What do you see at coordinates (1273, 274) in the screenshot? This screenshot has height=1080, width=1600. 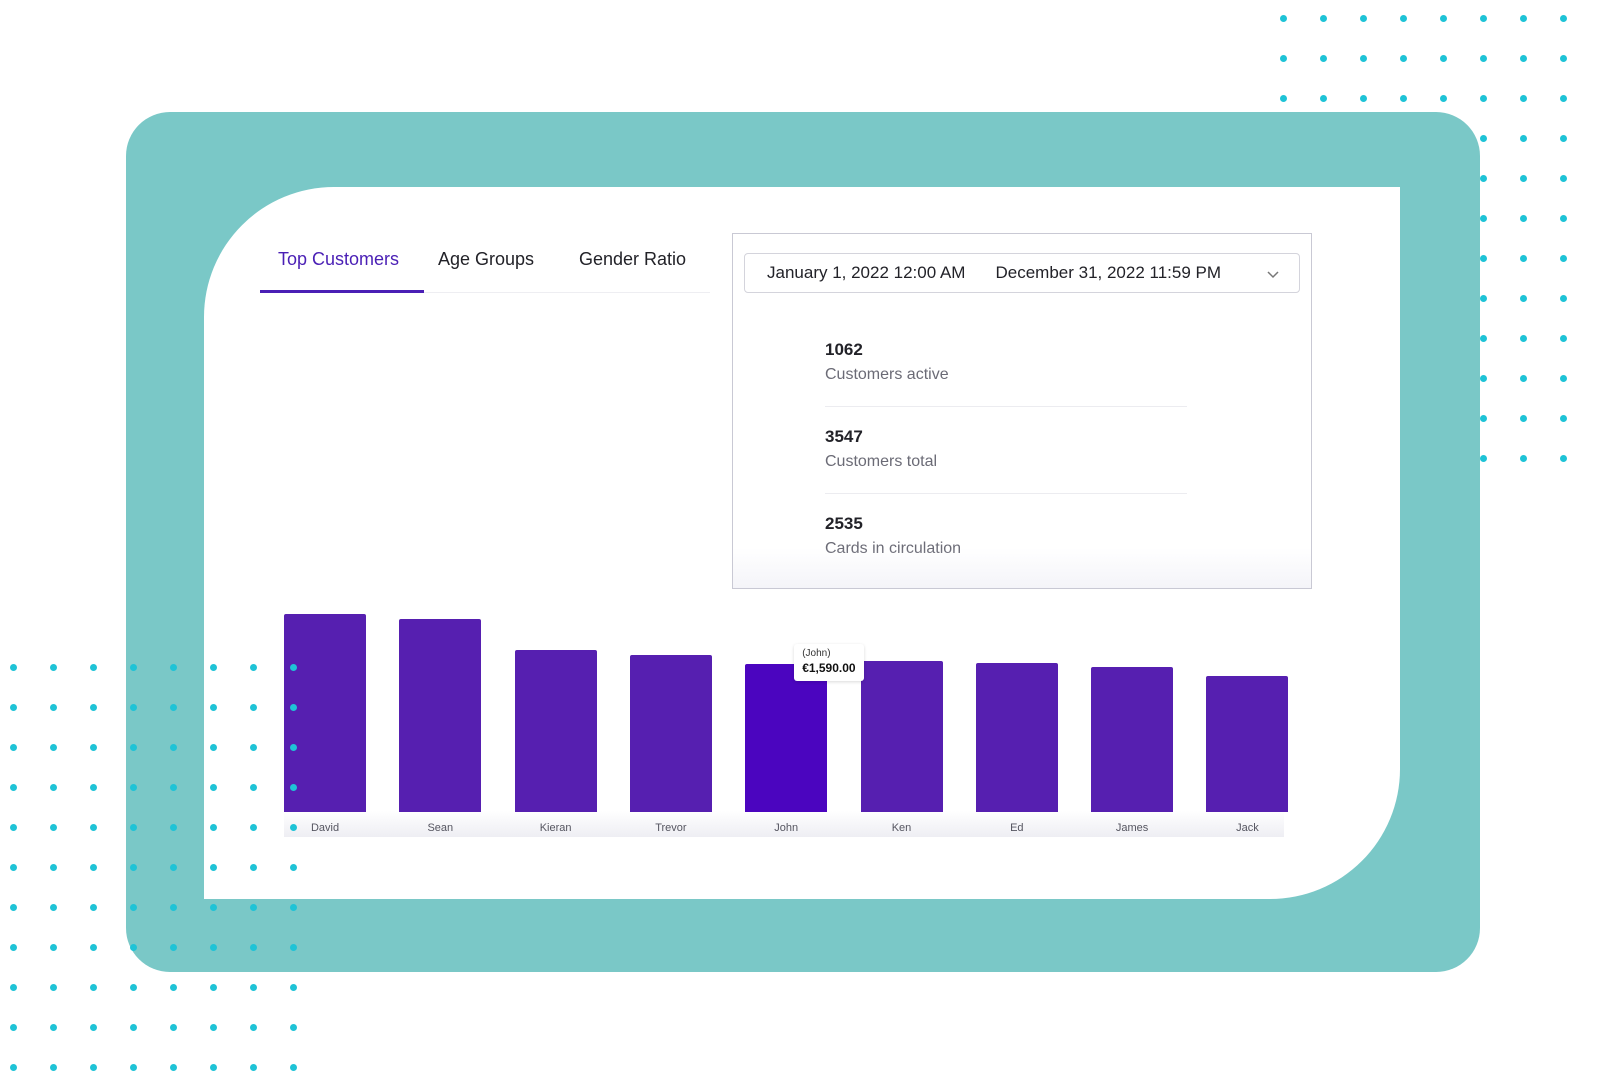 I see `chevron-down-icon` at bounding box center [1273, 274].